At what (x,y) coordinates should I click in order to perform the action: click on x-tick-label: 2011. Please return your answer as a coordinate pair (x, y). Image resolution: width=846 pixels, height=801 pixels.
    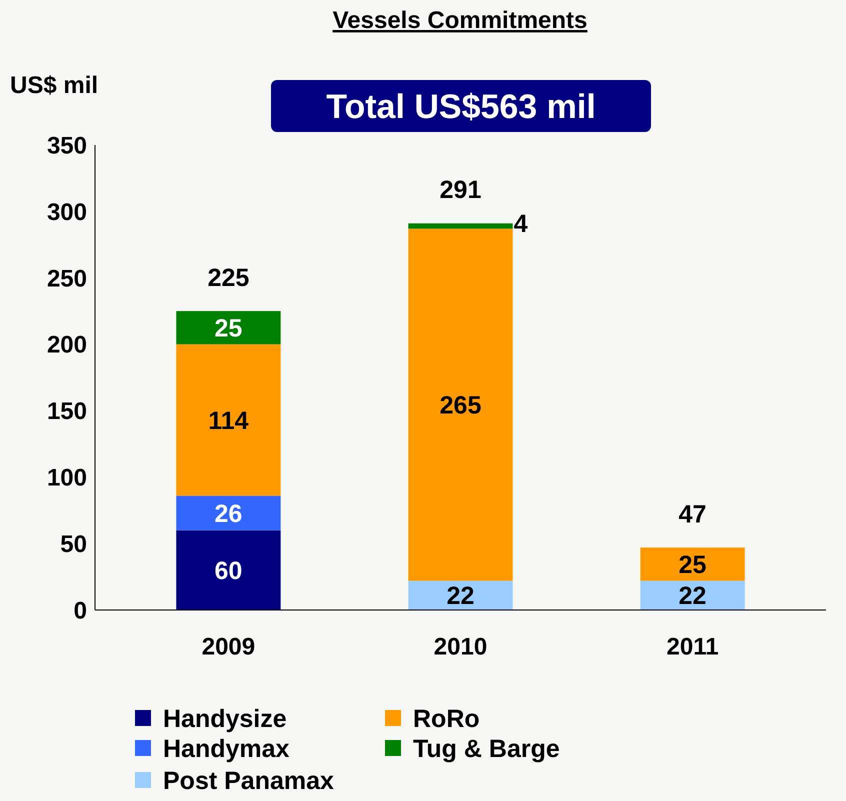
    Looking at the image, I should click on (692, 646).